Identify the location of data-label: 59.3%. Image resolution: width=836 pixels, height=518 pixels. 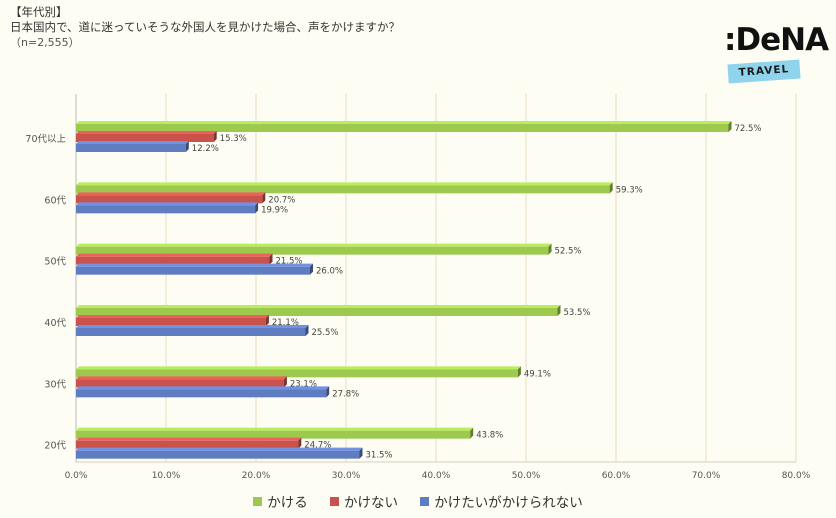
(629, 190).